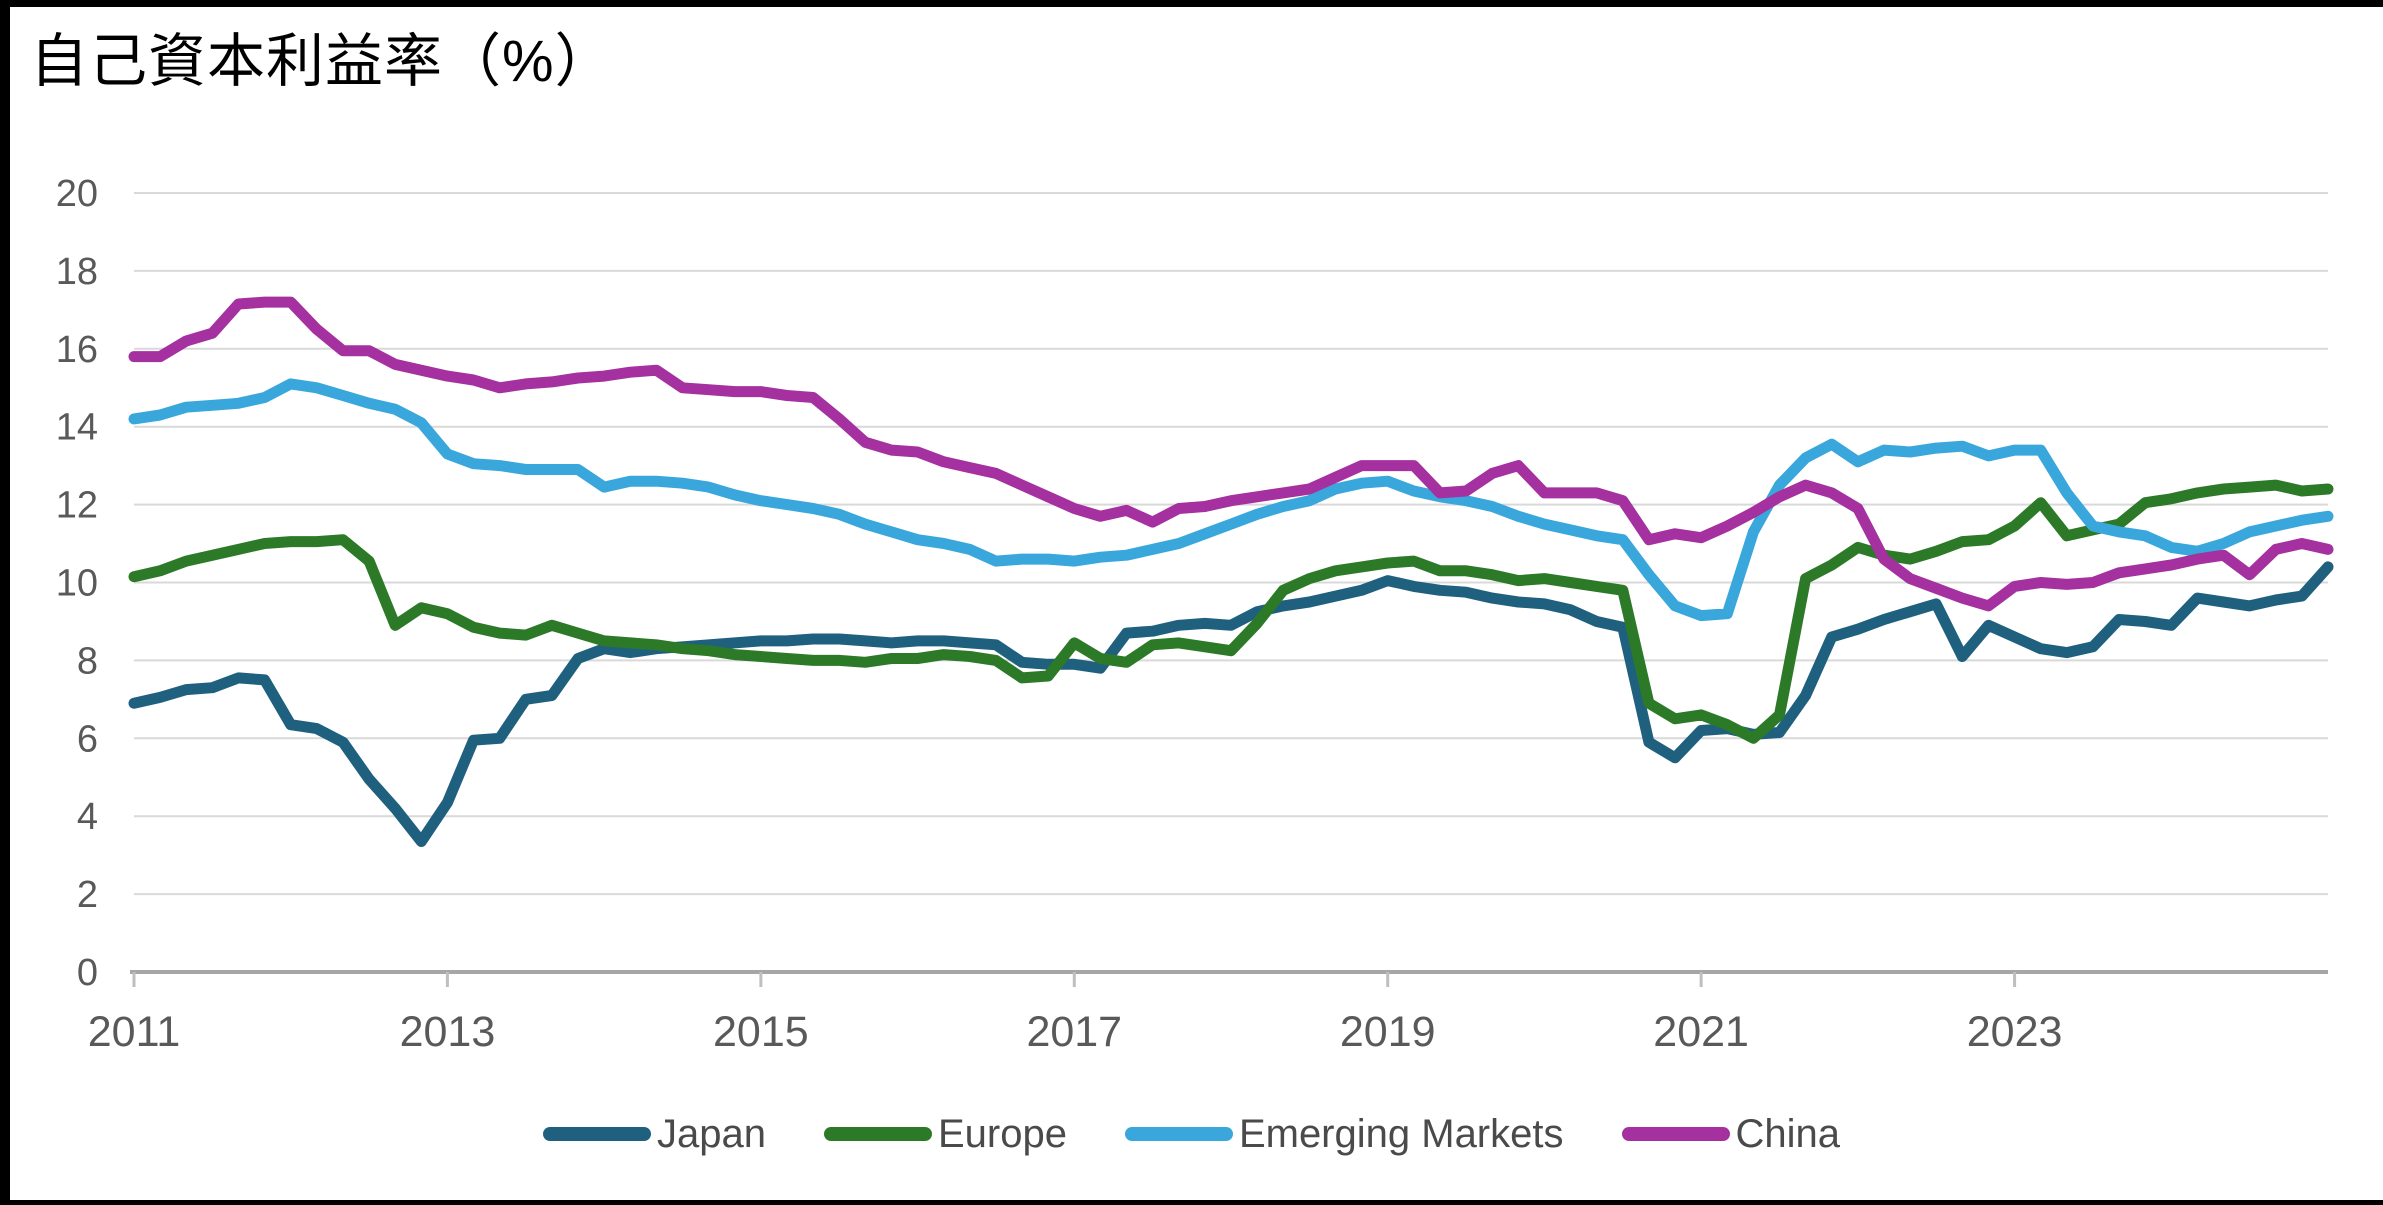 The width and height of the screenshot is (2383, 1205). I want to click on chart-title: 自己資本利益率（%）, so click(322, 61).